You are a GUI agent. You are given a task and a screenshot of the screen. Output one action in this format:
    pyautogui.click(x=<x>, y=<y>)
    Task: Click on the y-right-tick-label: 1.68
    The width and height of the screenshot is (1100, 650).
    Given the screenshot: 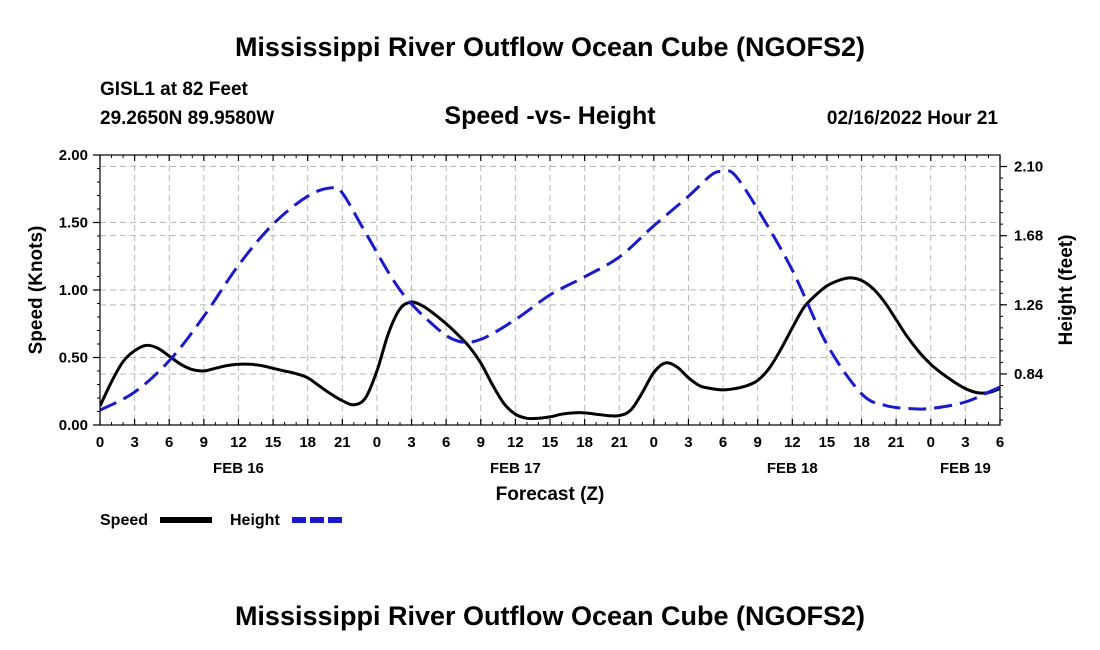 What is the action you would take?
    pyautogui.click(x=1028, y=236)
    